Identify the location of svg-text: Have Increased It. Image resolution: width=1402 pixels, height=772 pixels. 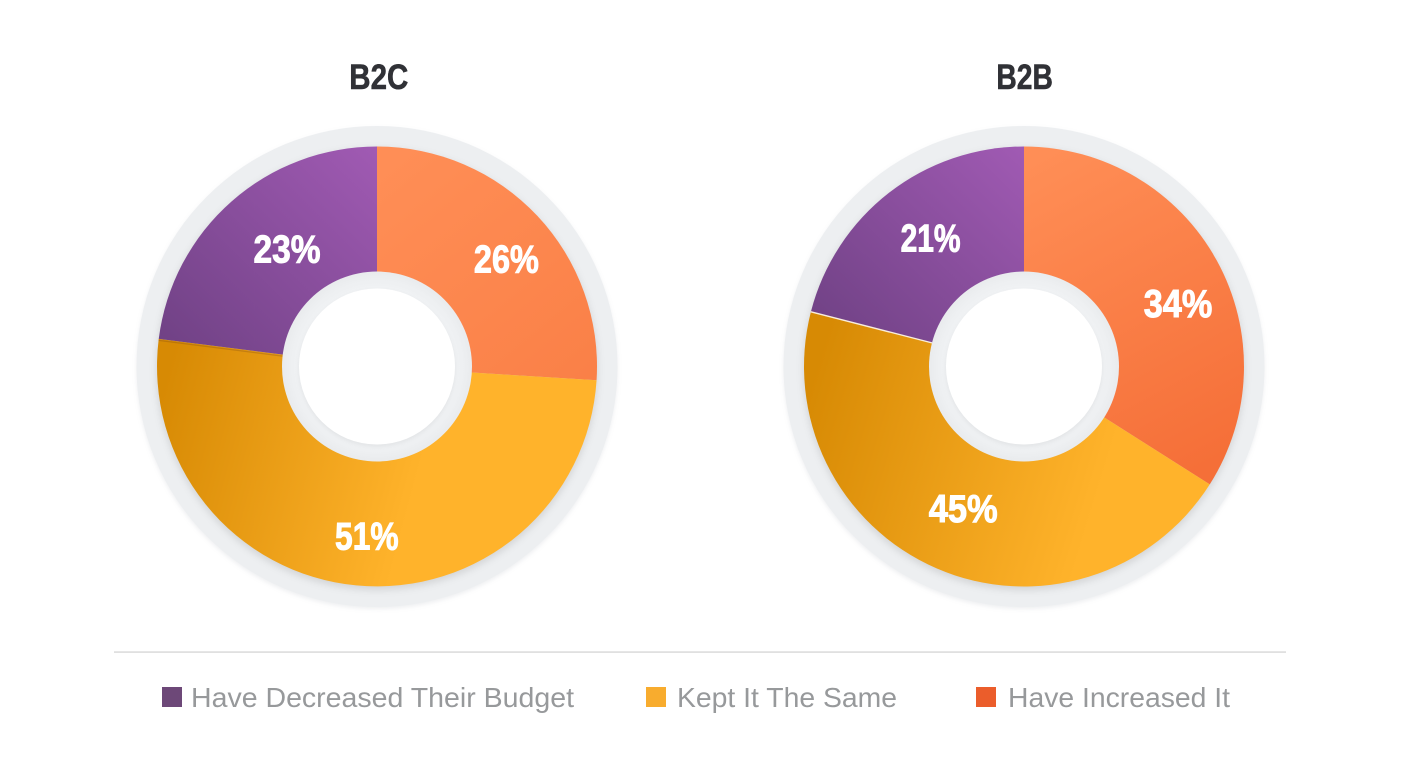
(1119, 697).